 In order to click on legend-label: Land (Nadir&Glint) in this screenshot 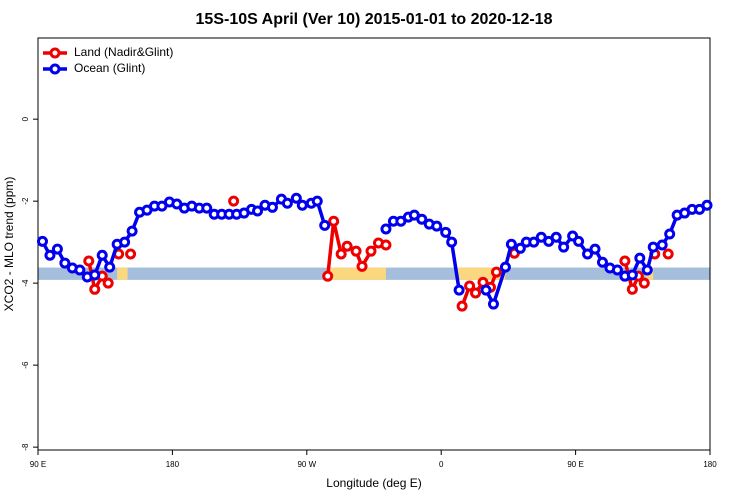, I will do `click(123, 52)`.